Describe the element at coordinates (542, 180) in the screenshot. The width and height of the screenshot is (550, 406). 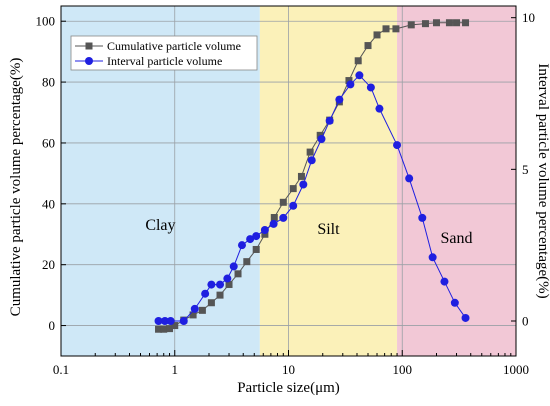
I see `y-axis-right-title: Interval particle volume percentage(%)` at that location.